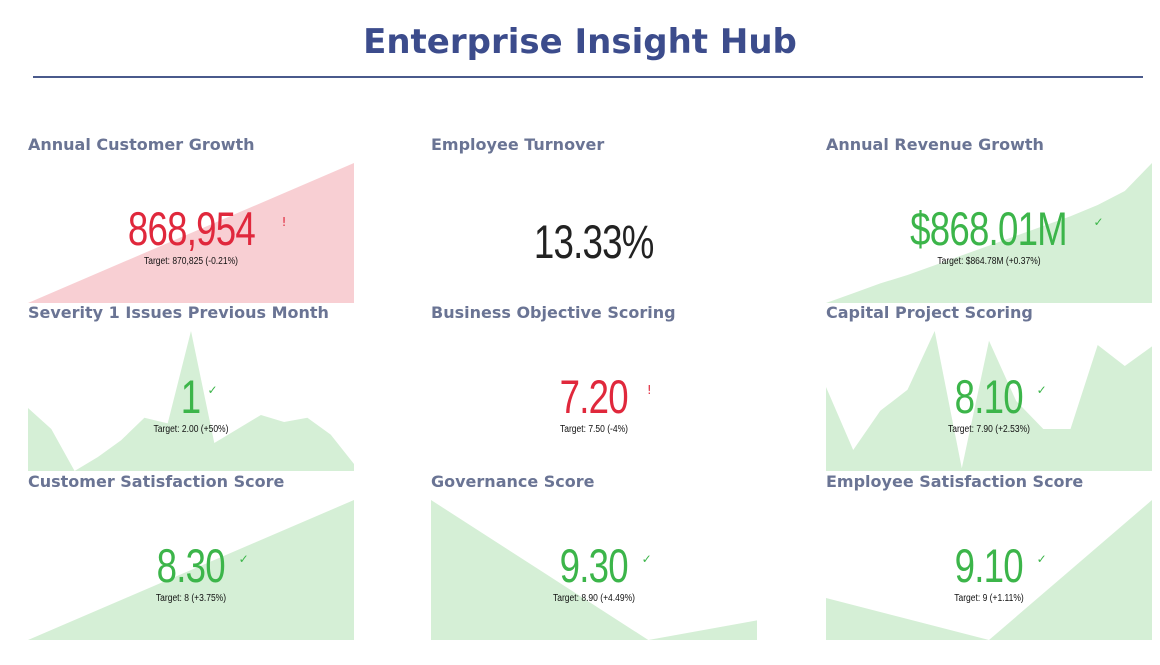 The image size is (1160, 665). I want to click on kpi-block: 8.30 ✓ Target: 8 (+3.75%), so click(191, 573).